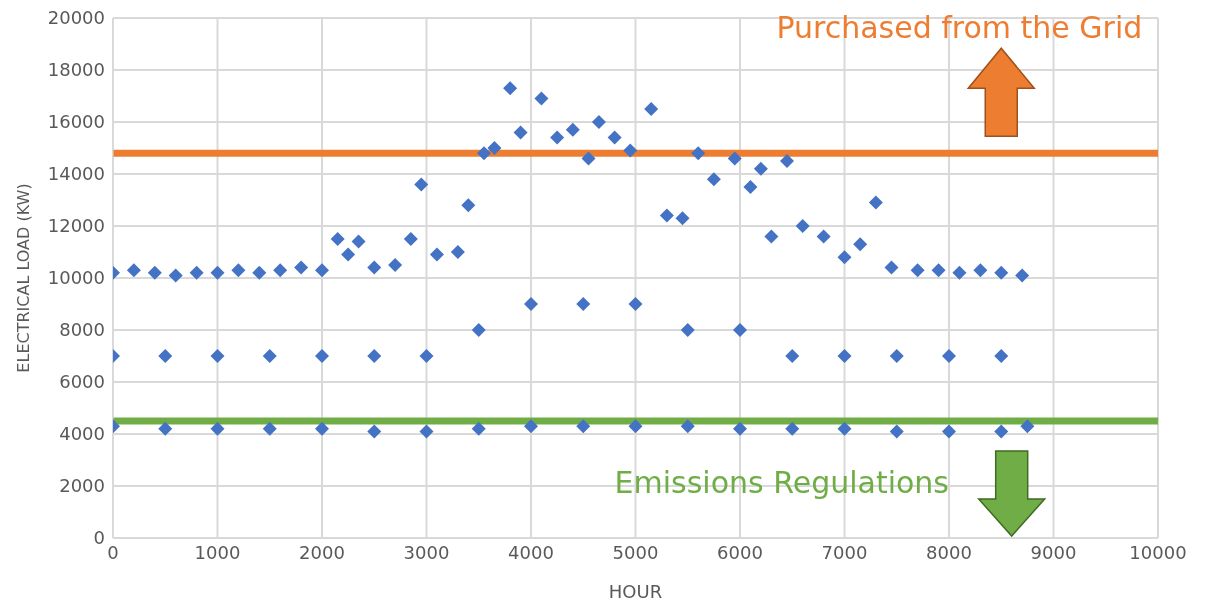 This screenshot has height=609, width=1213. Describe the element at coordinates (76, 278) in the screenshot. I see `y-tick-label: 10000` at that location.